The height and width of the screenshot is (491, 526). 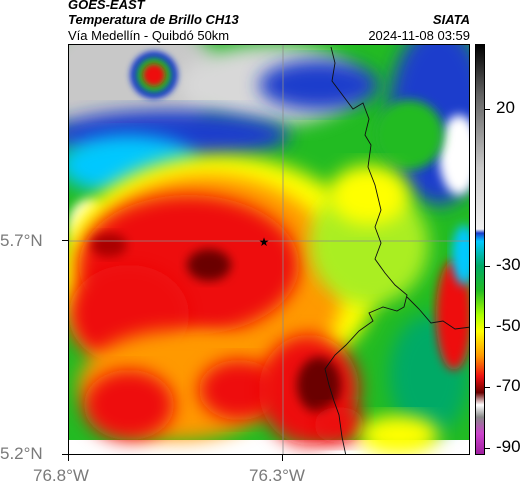 I want to click on location-star-icon: ★, so click(x=264, y=242).